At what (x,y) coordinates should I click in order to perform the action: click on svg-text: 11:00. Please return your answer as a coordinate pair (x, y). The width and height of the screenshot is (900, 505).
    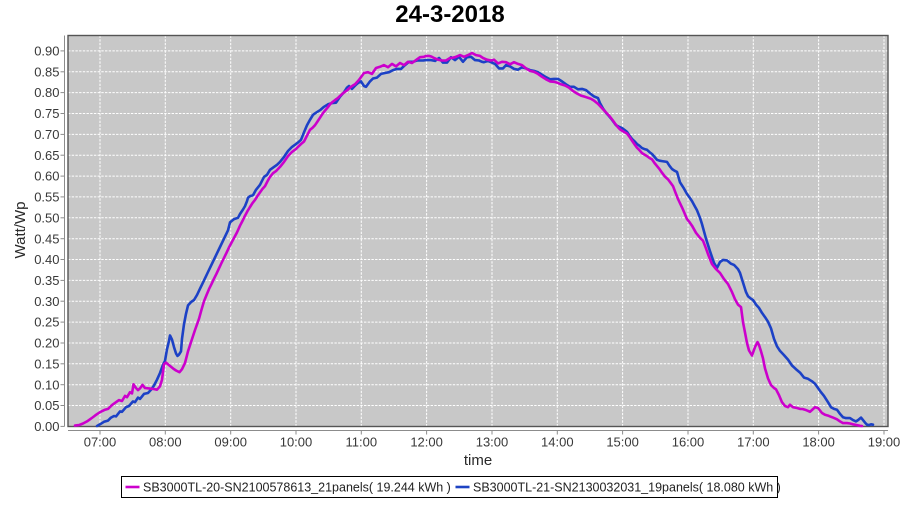
    Looking at the image, I should click on (362, 442).